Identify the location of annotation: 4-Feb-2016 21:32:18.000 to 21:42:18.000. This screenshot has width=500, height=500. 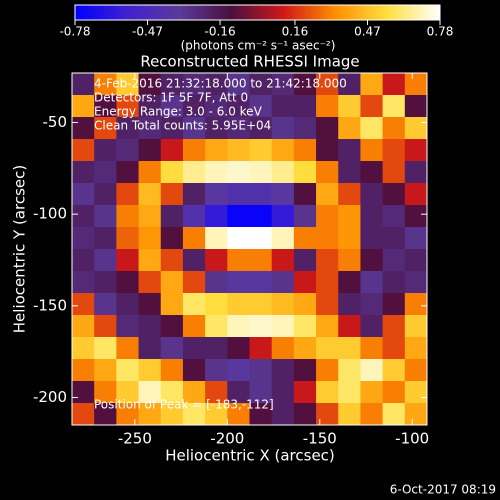
(220, 84).